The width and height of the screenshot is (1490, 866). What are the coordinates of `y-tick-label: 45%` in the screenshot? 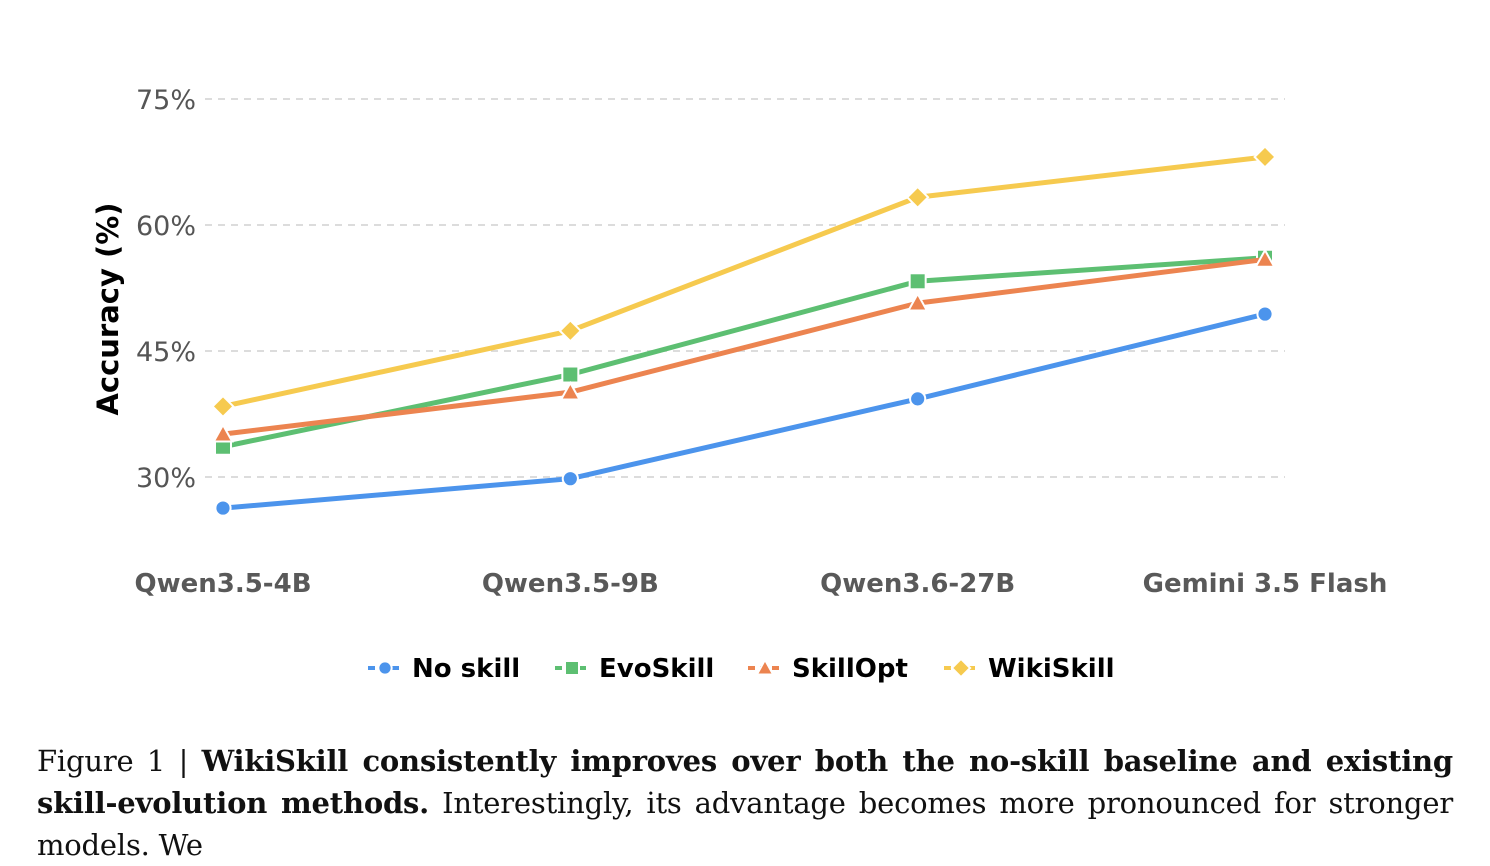 It's located at (166, 352).